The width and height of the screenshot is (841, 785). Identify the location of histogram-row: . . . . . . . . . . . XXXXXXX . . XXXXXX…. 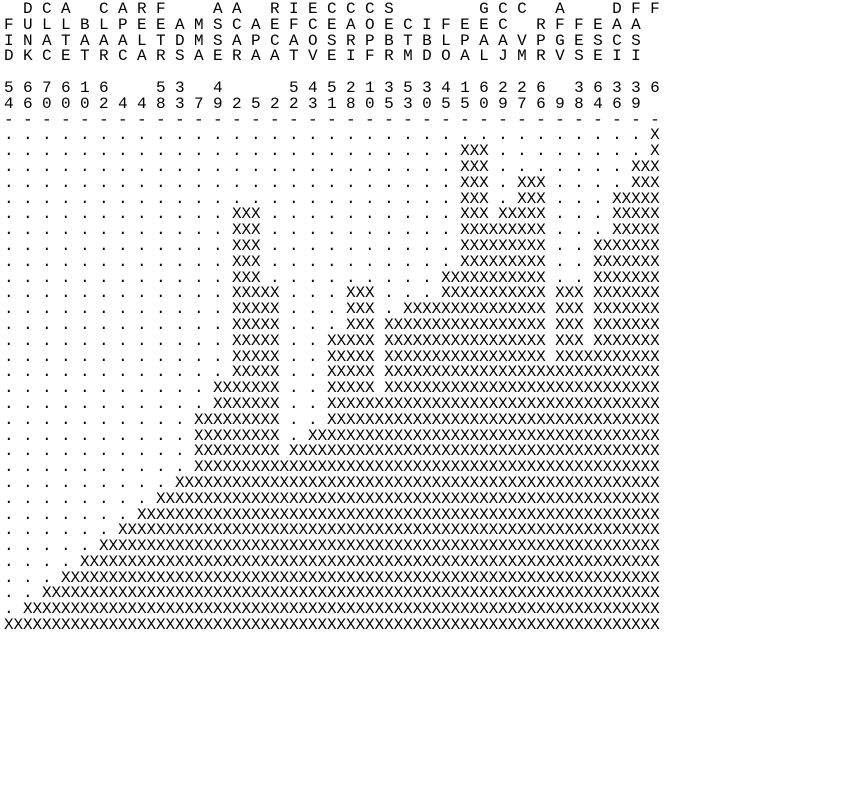
(332, 403).